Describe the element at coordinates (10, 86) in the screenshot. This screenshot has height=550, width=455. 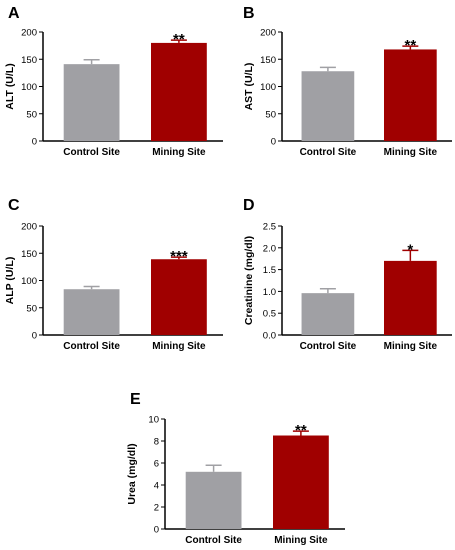
I see `y-axis-title: ALT (U/L)` at that location.